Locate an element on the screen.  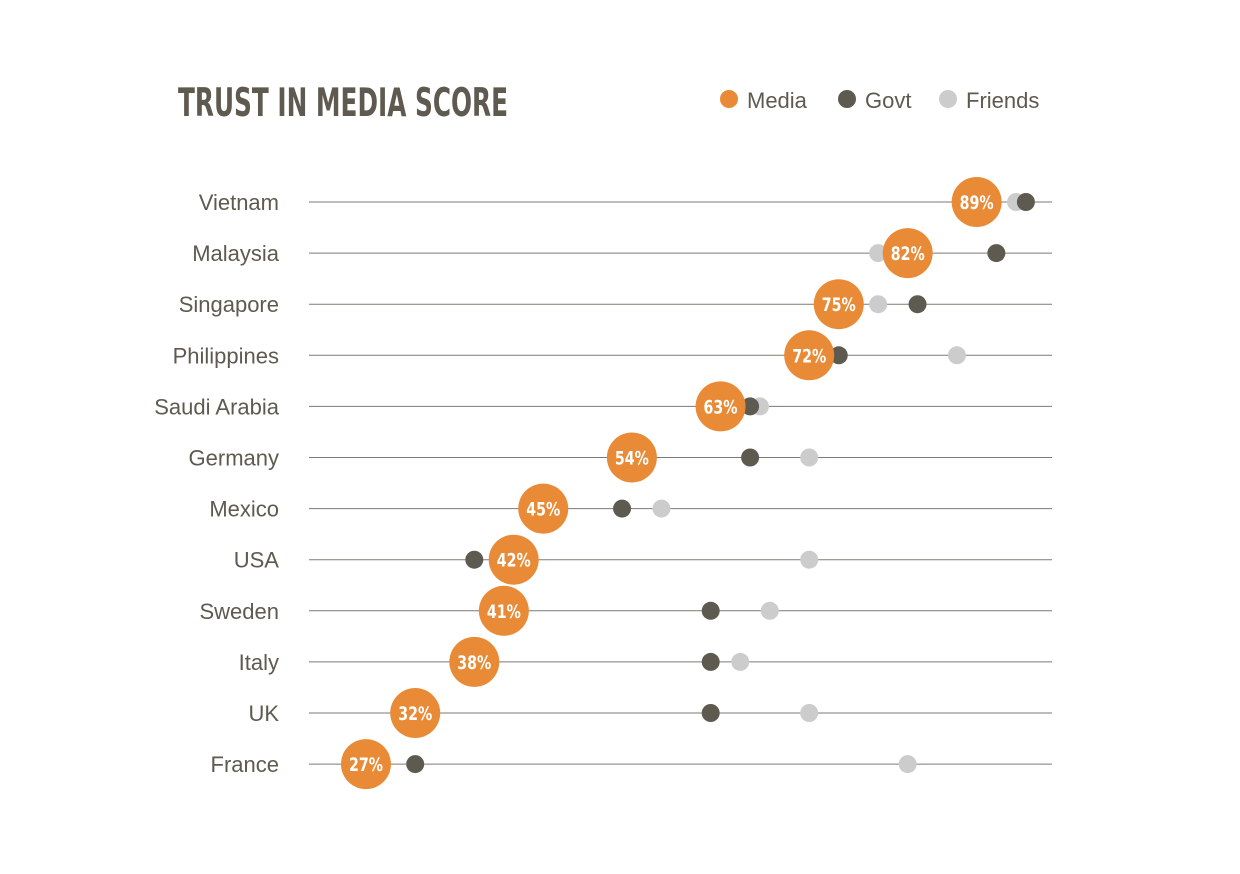
row-usa: USA 42% is located at coordinates (643, 559).